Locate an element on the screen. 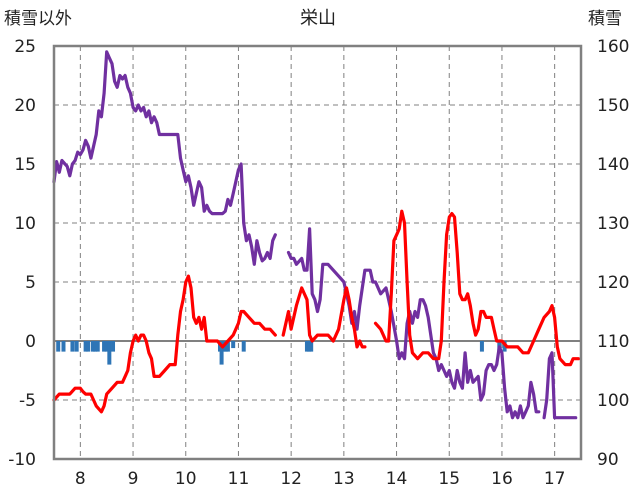 This screenshot has width=636, height=501. x-tick-label: 9 is located at coordinates (133, 479).